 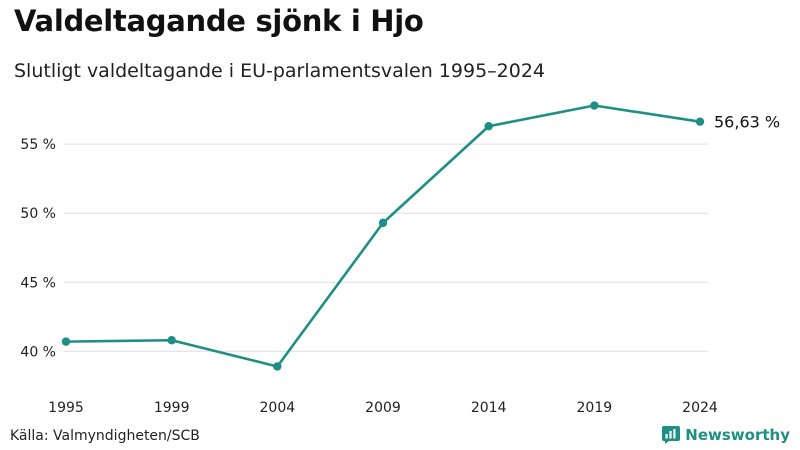 I want to click on x-axis-labels: 1995 1999 2004 2009 2014 2019 2024, so click(x=383, y=408).